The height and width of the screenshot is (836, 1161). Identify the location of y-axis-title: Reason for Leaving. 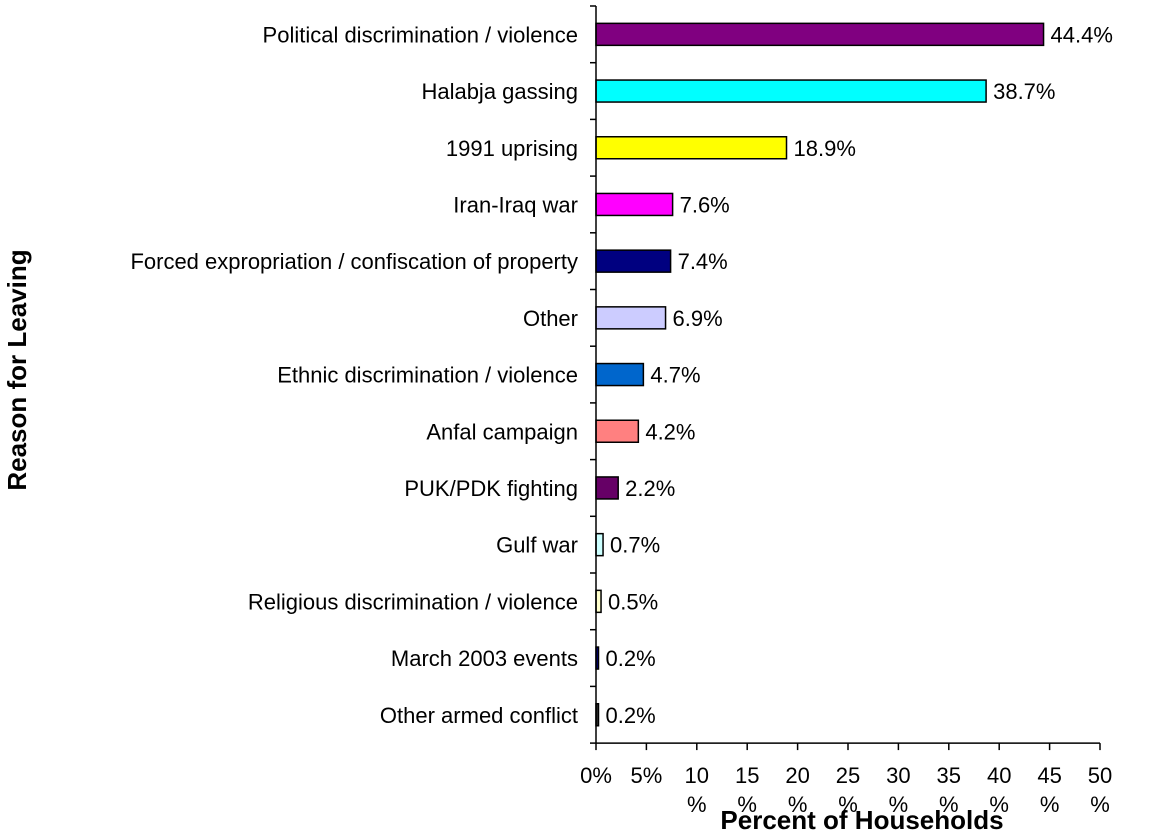
(17, 369).